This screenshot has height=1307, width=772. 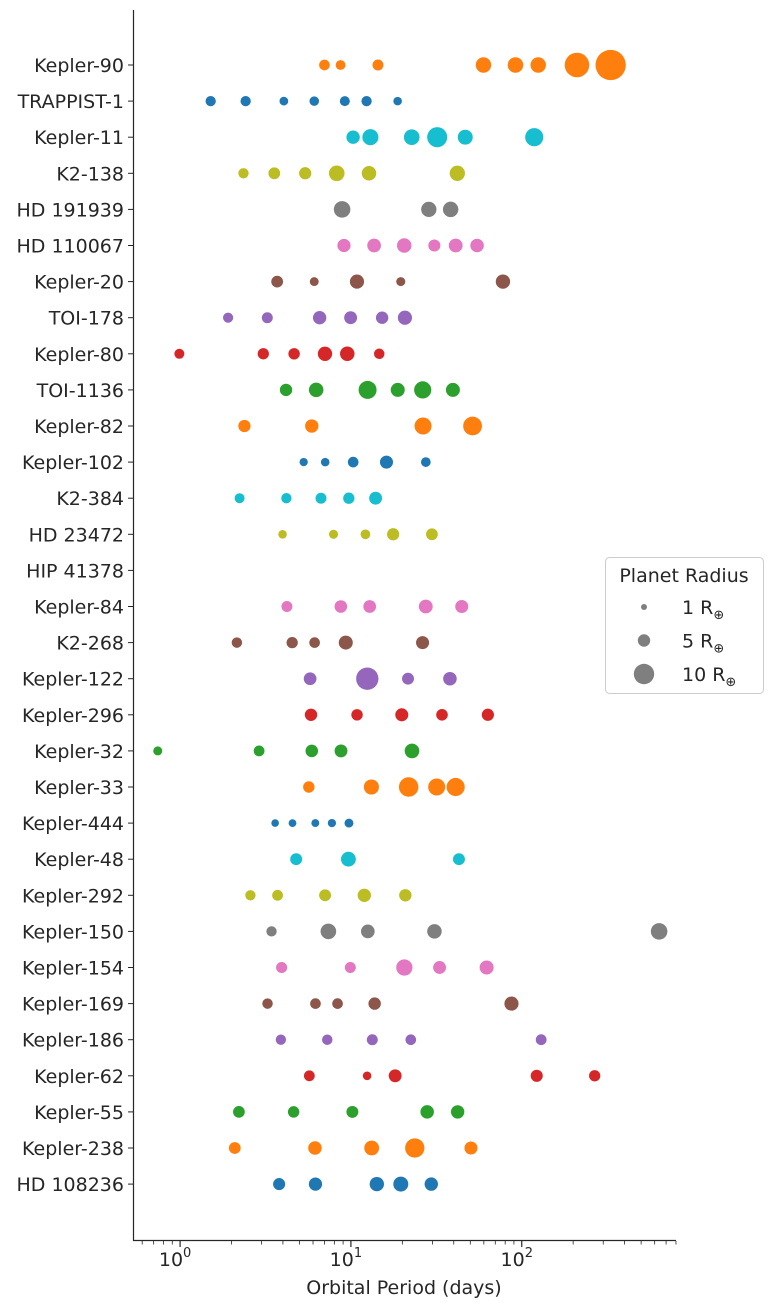 What do you see at coordinates (79, 66) in the screenshot?
I see `y-tick-label: Kepler-90` at bounding box center [79, 66].